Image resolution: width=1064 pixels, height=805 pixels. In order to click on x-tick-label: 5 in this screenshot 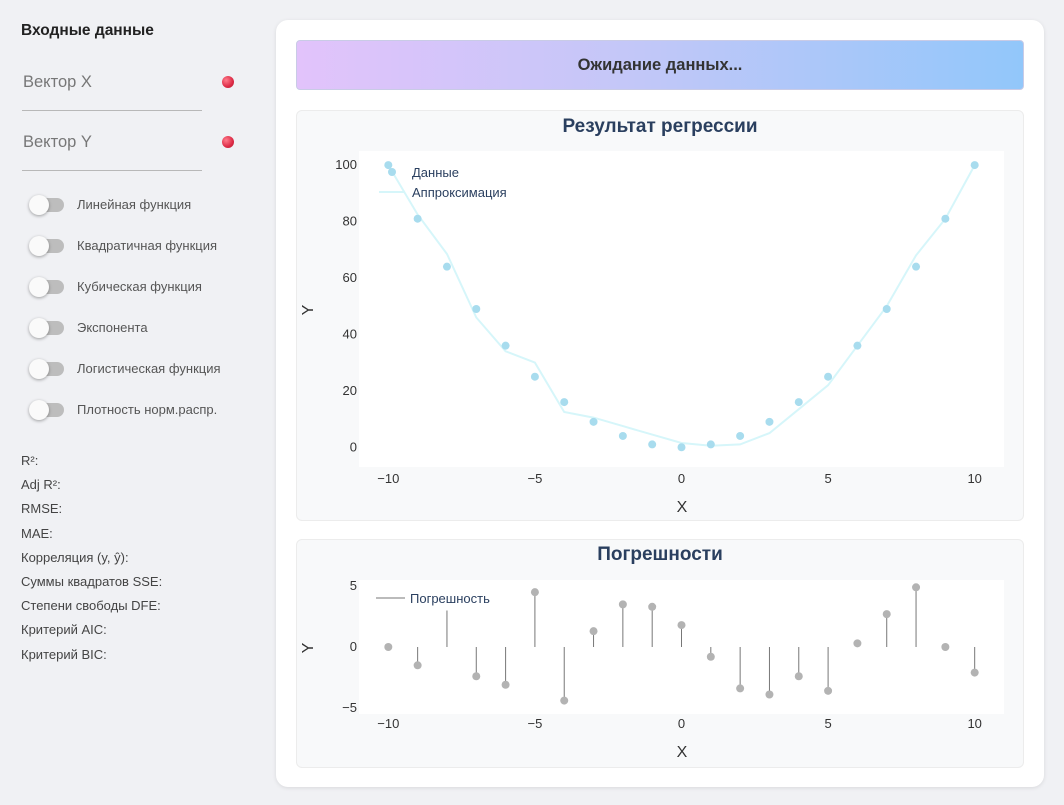, I will do `click(827, 723)`.